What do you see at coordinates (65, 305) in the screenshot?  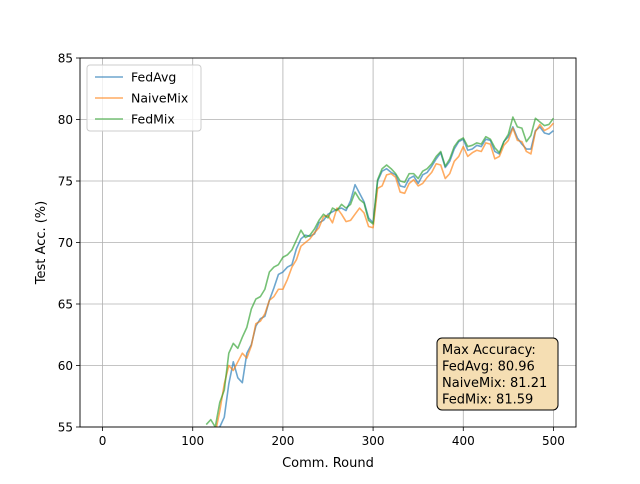 I see `y-tick-label: 65` at bounding box center [65, 305].